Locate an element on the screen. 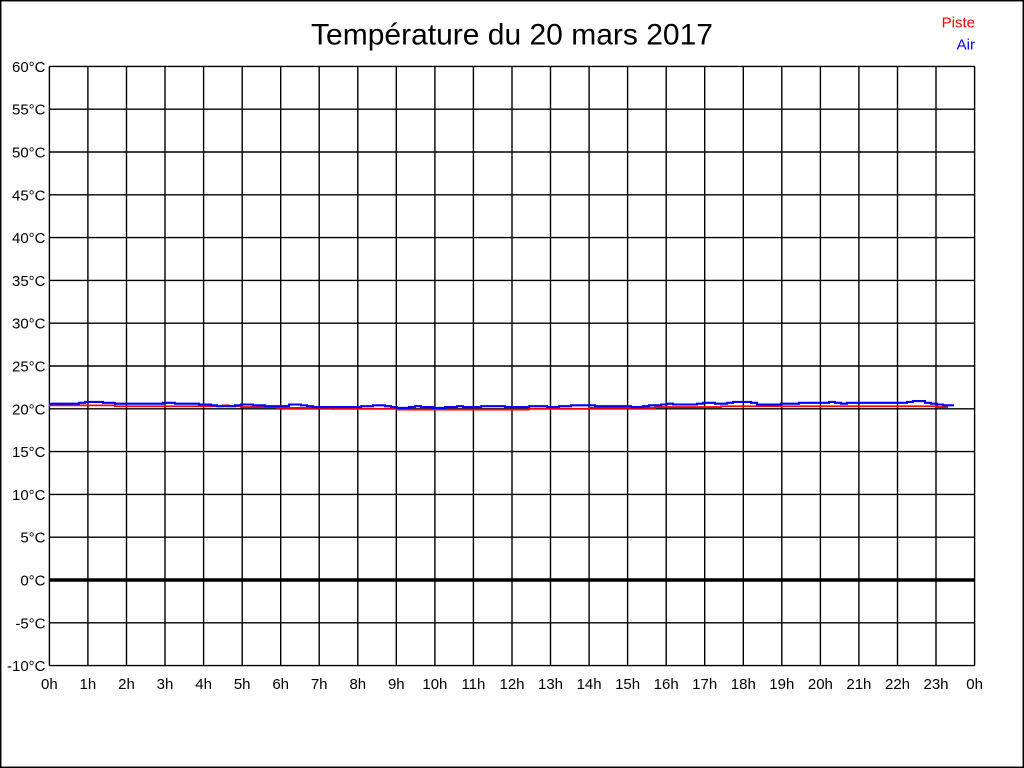 The height and width of the screenshot is (768, 1024). svg-text: 9h is located at coordinates (396, 684).